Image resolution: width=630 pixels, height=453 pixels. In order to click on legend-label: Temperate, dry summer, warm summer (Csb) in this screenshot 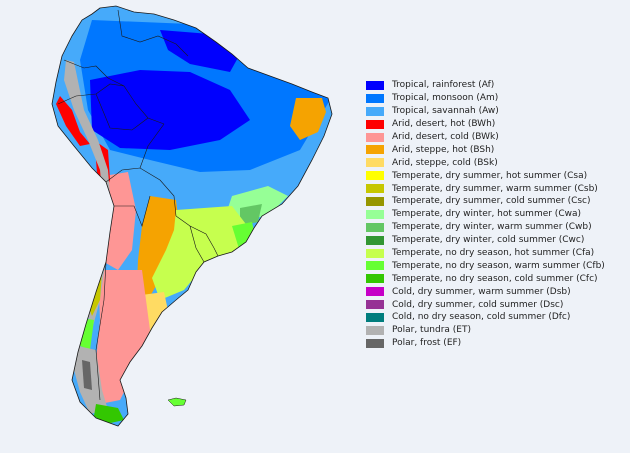, I will do `click(495, 188)`.